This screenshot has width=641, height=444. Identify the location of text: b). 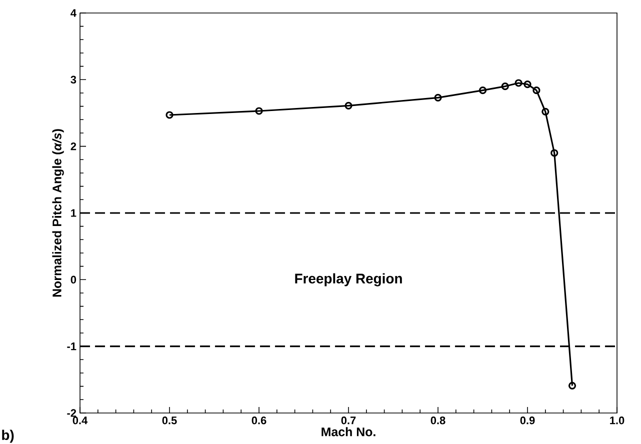
(8, 436).